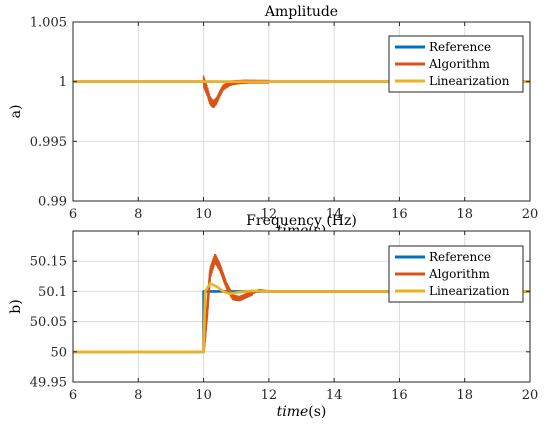  What do you see at coordinates (58, 352) in the screenshot?
I see `y-tick-label: 50` at bounding box center [58, 352].